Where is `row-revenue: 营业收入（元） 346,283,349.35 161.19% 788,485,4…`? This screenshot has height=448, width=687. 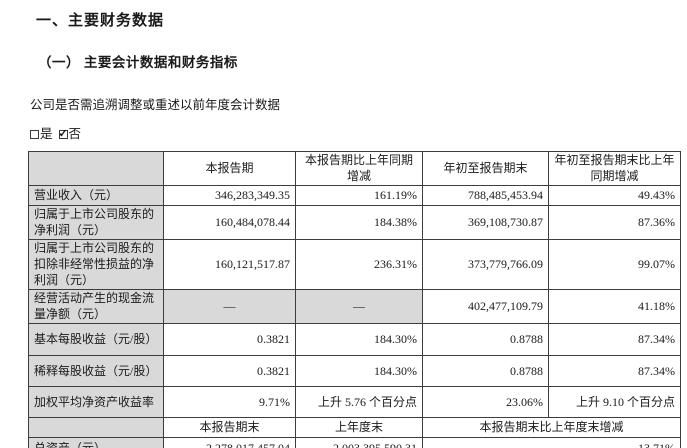
row-revenue: 营业收入（元） 346,283,349.35 161.19% 788,485,4… is located at coordinates (354, 196).